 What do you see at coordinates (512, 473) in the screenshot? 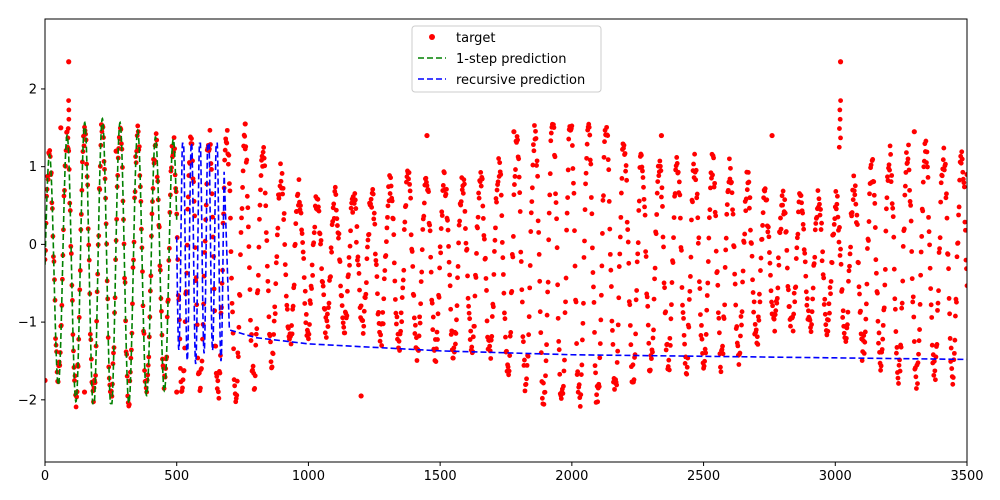
I see `x-axis: 0 500 1000 1500 2000 2500 3000 3500` at bounding box center [512, 473].